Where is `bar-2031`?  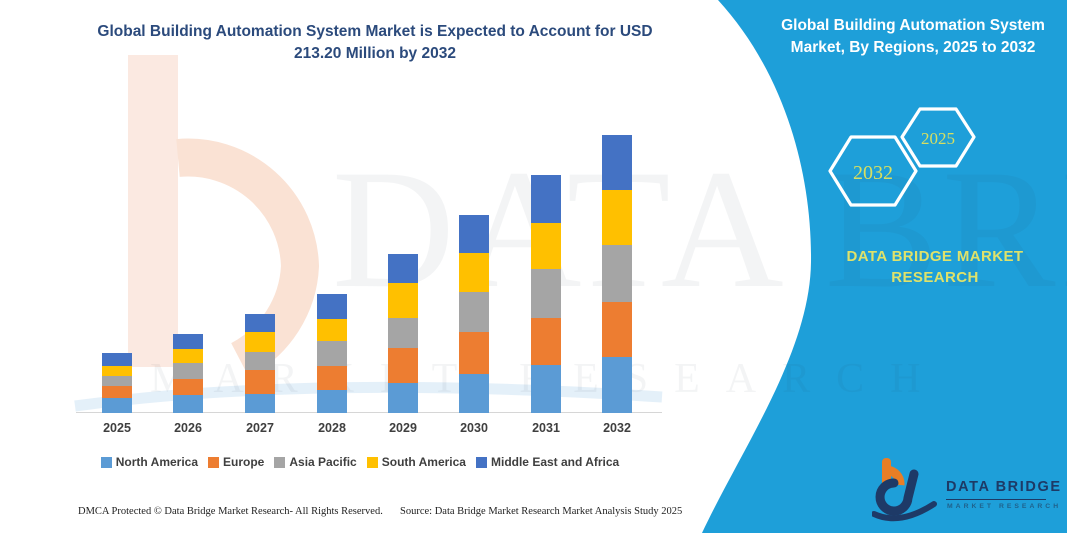
bar-2031 is located at coordinates (546, 294).